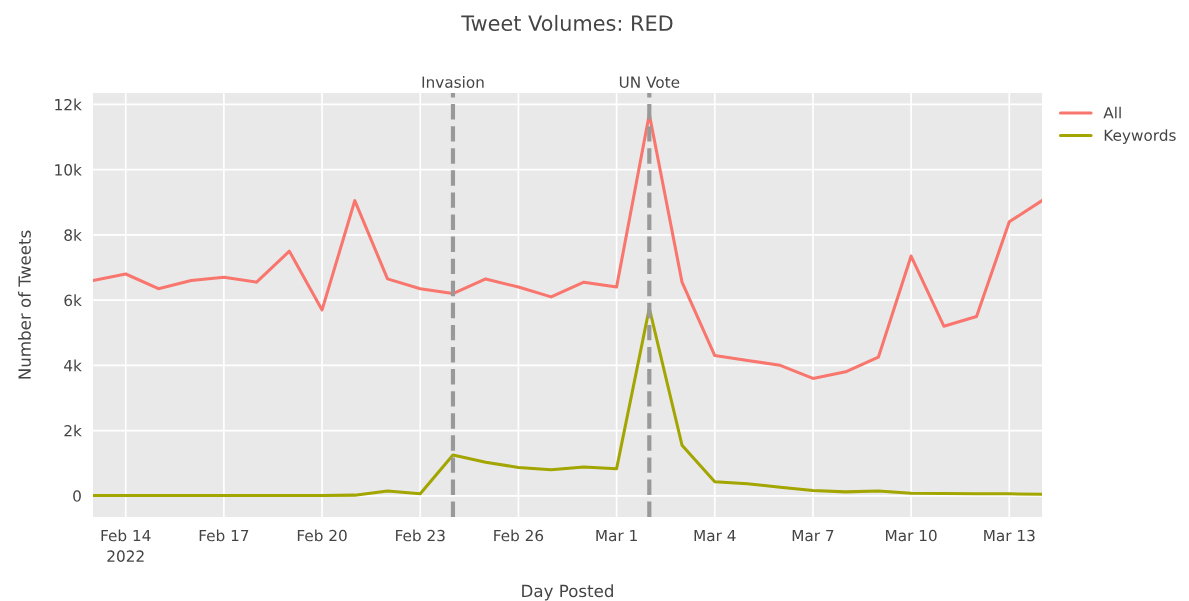 Image resolution: width=1189 pixels, height=601 pixels. What do you see at coordinates (567, 592) in the screenshot?
I see `x-axis-title: Day Posted` at bounding box center [567, 592].